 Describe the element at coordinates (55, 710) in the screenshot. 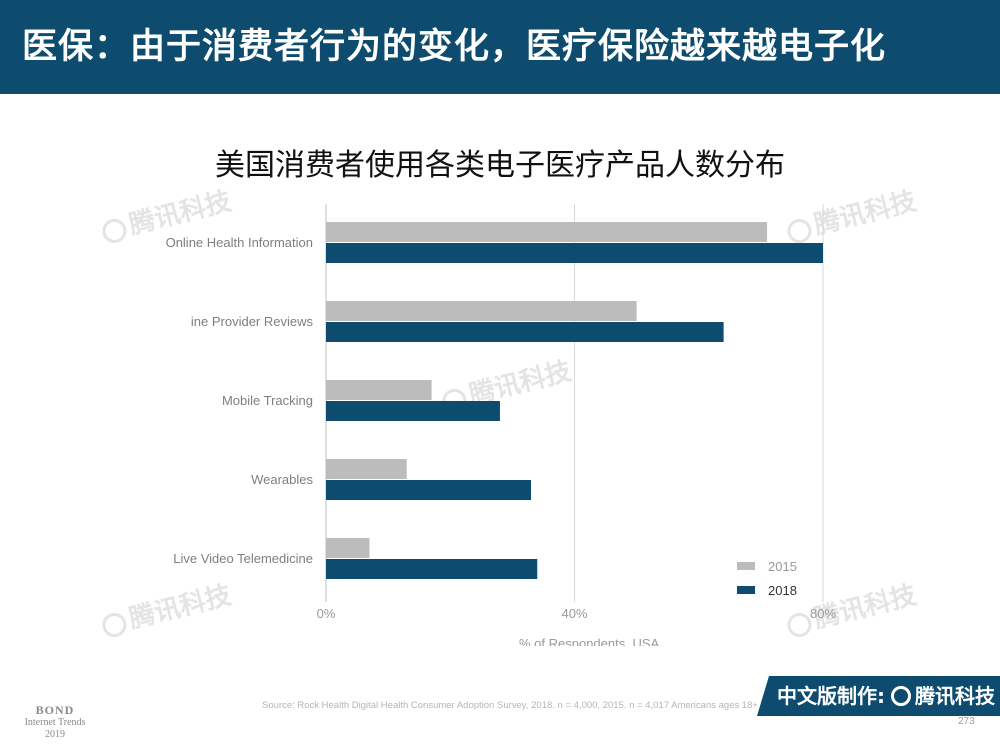

I see `bond-title: BOND` at that location.